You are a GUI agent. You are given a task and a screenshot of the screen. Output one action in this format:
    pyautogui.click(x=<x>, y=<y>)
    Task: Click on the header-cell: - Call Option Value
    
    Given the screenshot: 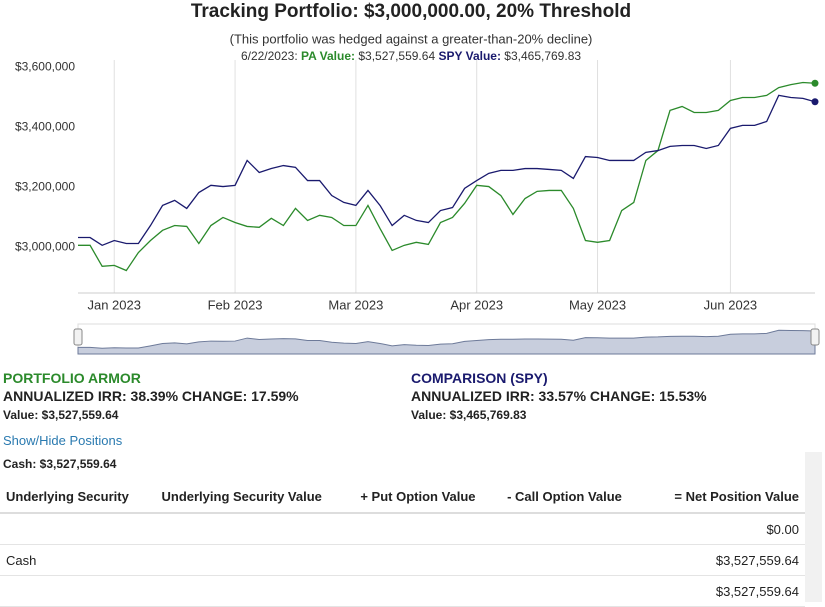 What is the action you would take?
    pyautogui.click(x=574, y=497)
    